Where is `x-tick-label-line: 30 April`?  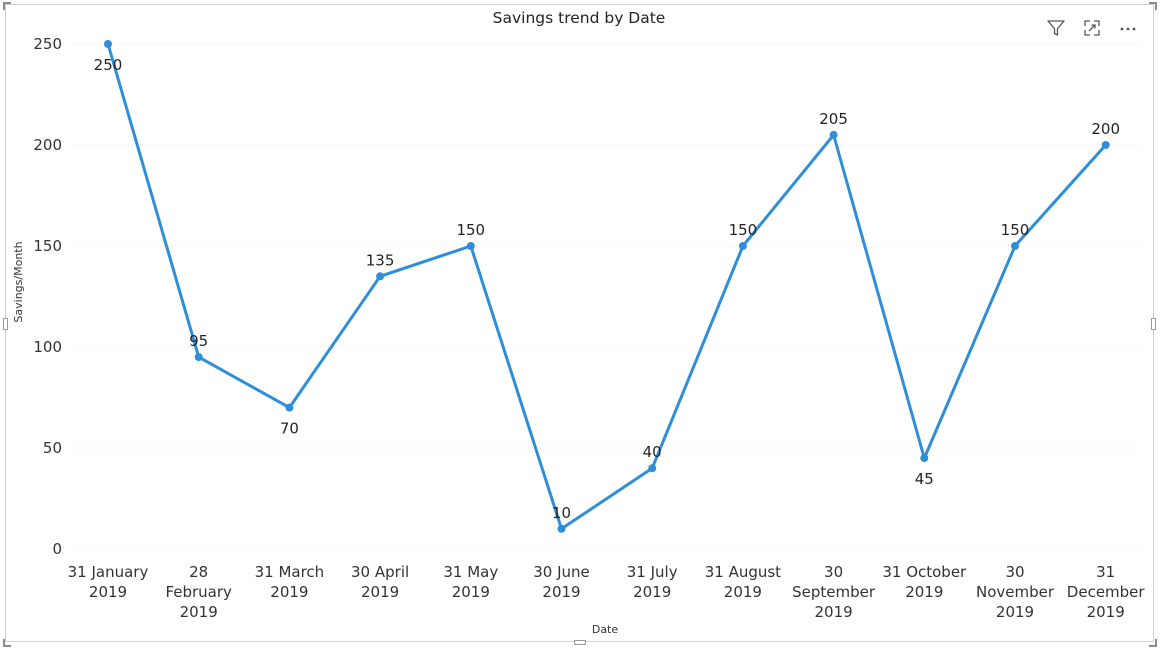 x-tick-label-line: 30 April is located at coordinates (380, 572).